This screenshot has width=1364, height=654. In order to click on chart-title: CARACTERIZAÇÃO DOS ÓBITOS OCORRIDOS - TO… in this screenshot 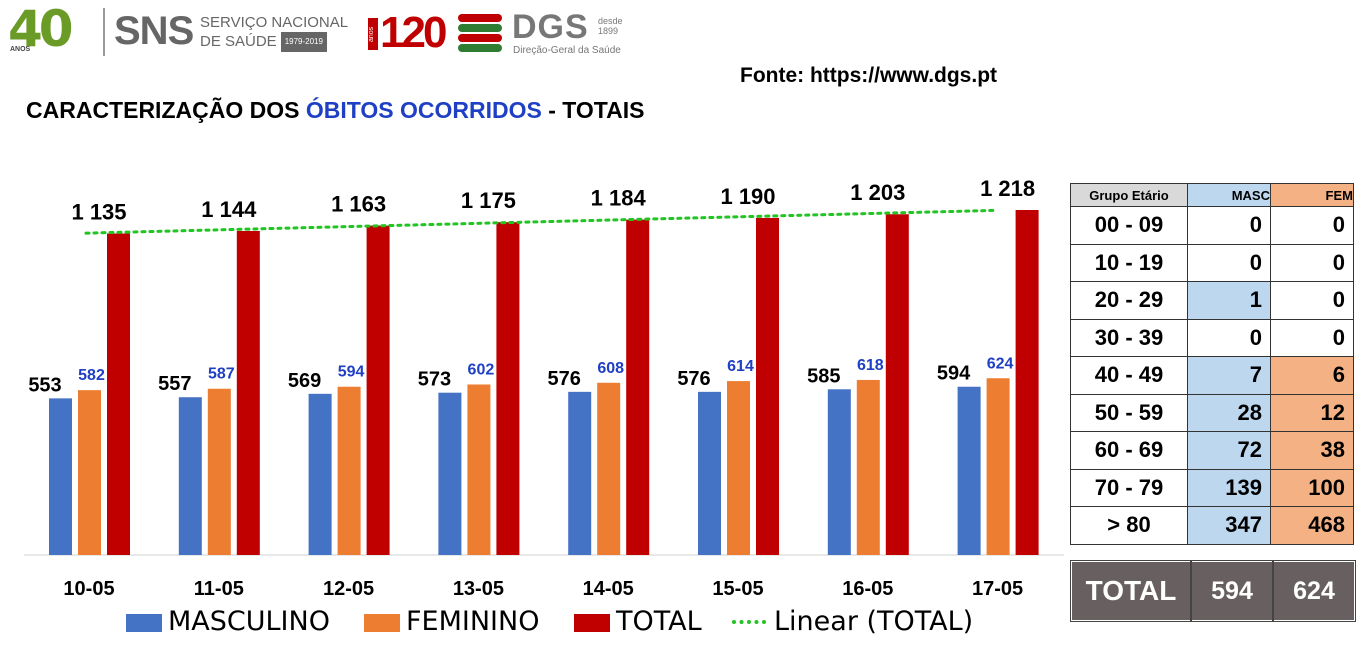, I will do `click(335, 110)`.